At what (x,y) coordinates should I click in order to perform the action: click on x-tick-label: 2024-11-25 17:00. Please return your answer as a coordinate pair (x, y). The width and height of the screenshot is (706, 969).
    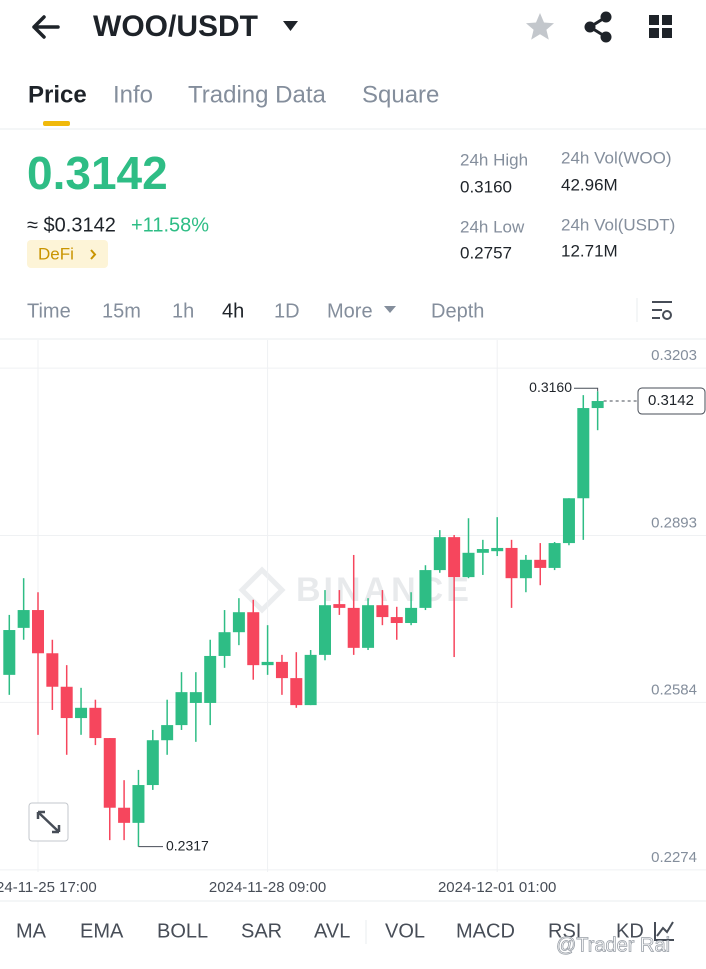
    Looking at the image, I should click on (48, 887).